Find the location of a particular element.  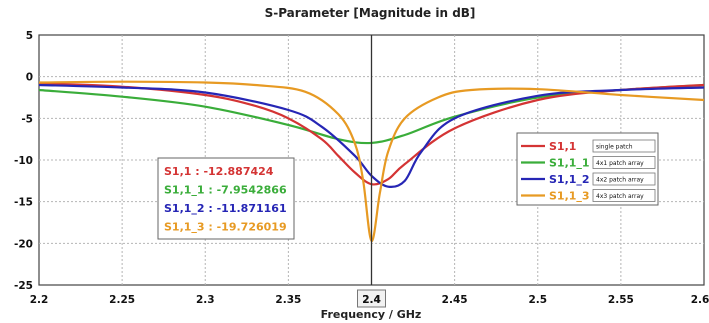

legend-entry-description: 4x2 patch array is located at coordinates (620, 180).